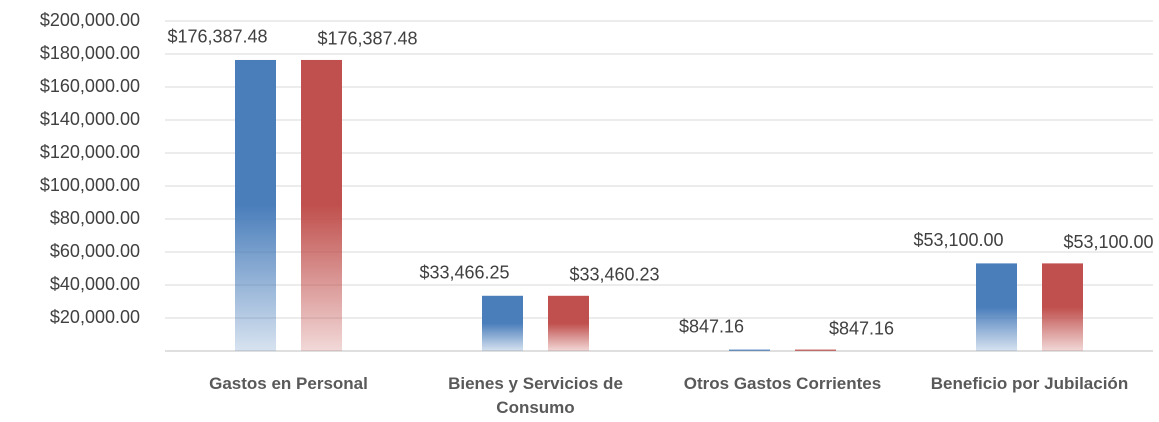 Image resolution: width=1159 pixels, height=422 pixels. What do you see at coordinates (90, 119) in the screenshot?
I see `y-tick-label: $140,000.00` at bounding box center [90, 119].